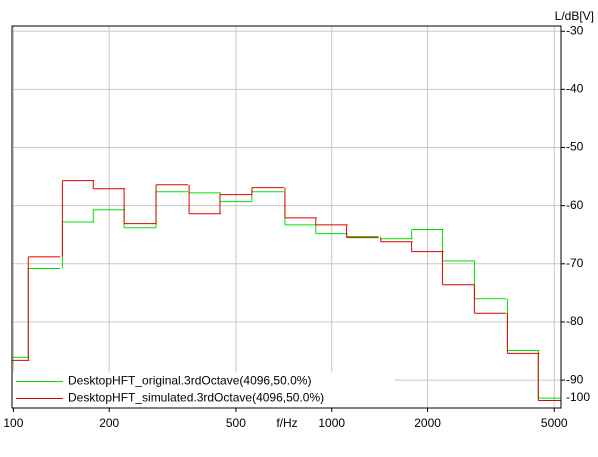  Describe the element at coordinates (109, 423) in the screenshot. I see `x-tick-label: 200` at that location.